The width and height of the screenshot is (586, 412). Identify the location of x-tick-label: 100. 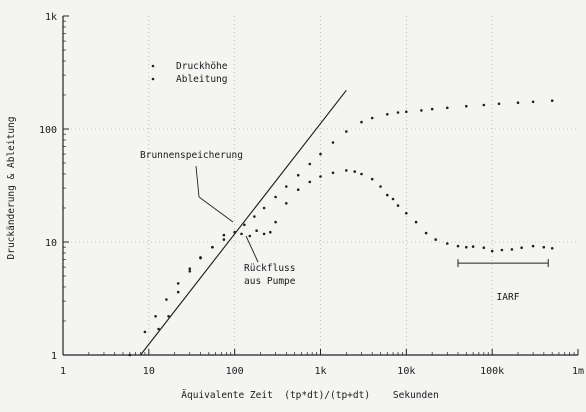
(235, 371).